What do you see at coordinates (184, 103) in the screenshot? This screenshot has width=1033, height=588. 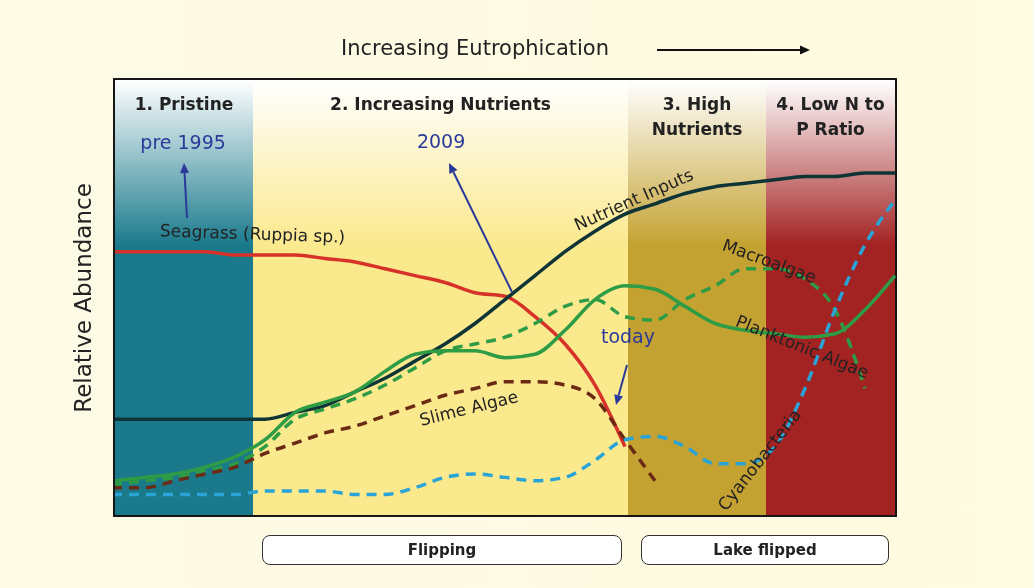 I see `text: 1. Pristine` at bounding box center [184, 103].